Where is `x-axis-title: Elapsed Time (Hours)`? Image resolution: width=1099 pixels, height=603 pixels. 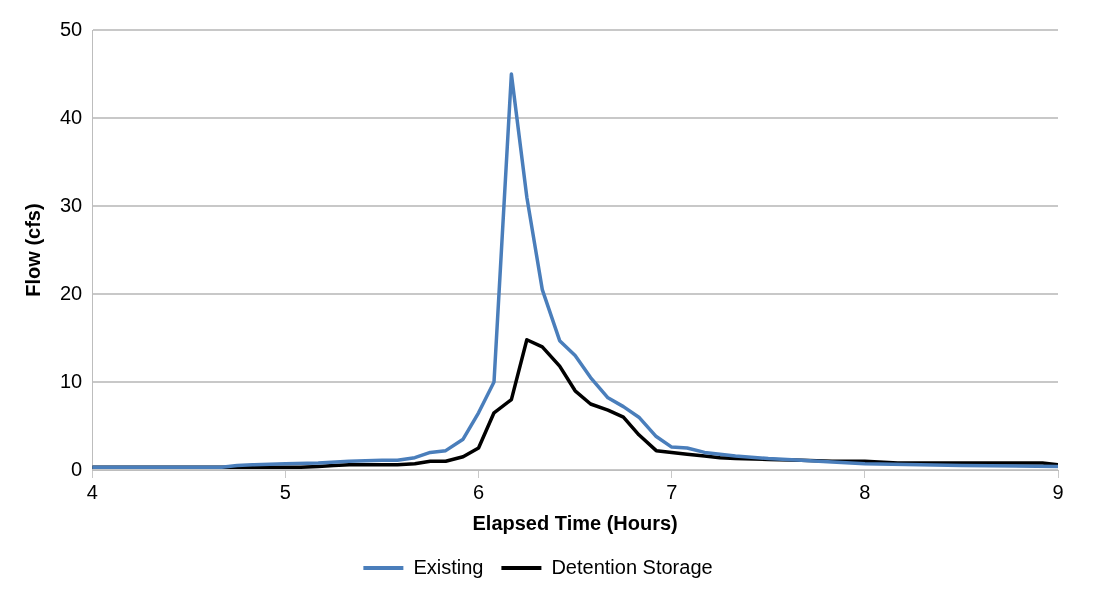 x-axis-title: Elapsed Time (Hours) is located at coordinates (575, 522).